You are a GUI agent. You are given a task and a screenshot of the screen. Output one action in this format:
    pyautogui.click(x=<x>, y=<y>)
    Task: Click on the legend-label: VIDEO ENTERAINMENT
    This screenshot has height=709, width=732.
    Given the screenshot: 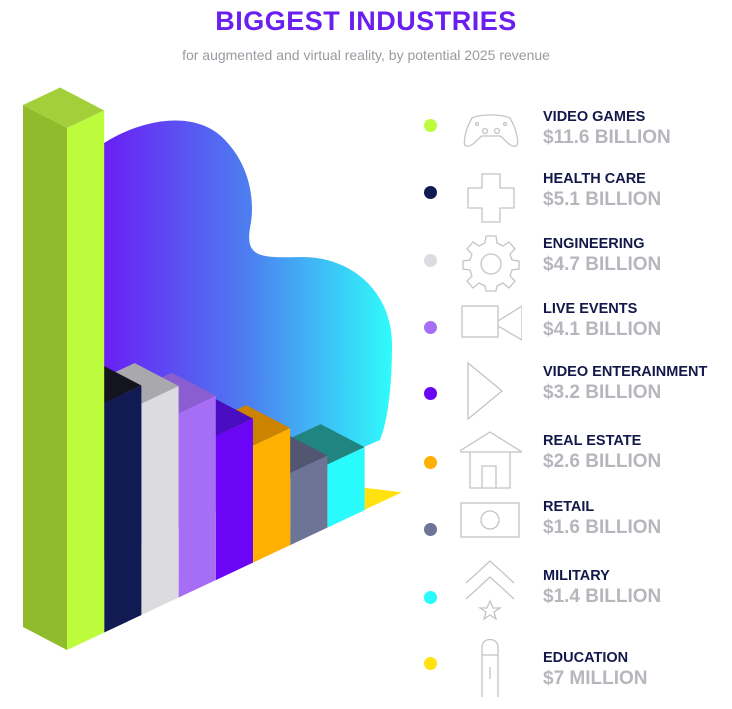 What is the action you would take?
    pyautogui.click(x=625, y=372)
    